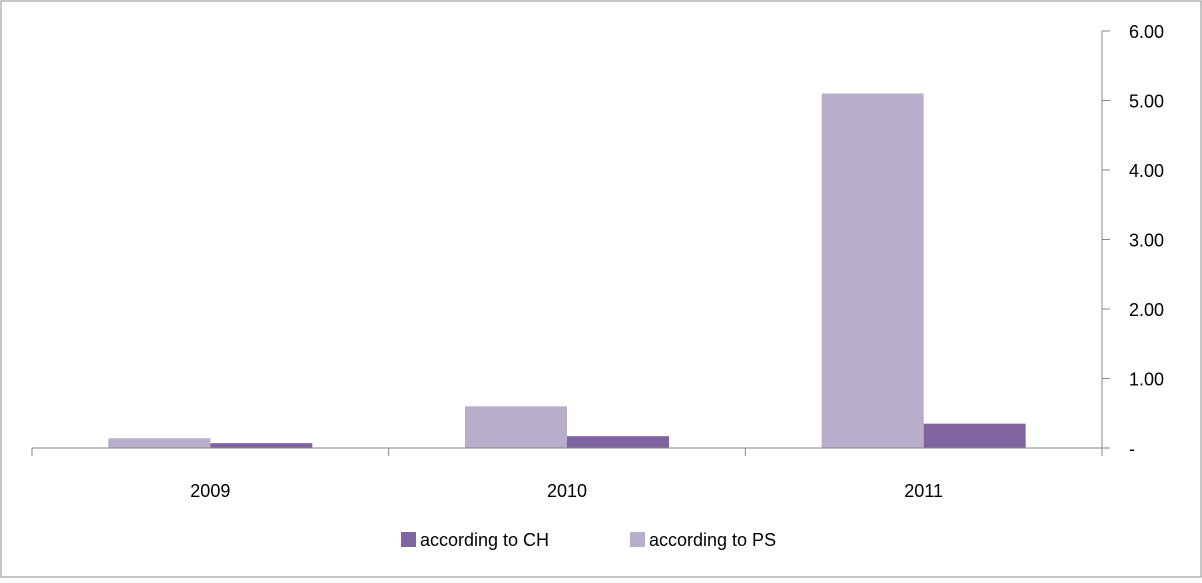  What do you see at coordinates (1146, 32) in the screenshot?
I see `y-tick-label: 6.00` at bounding box center [1146, 32].